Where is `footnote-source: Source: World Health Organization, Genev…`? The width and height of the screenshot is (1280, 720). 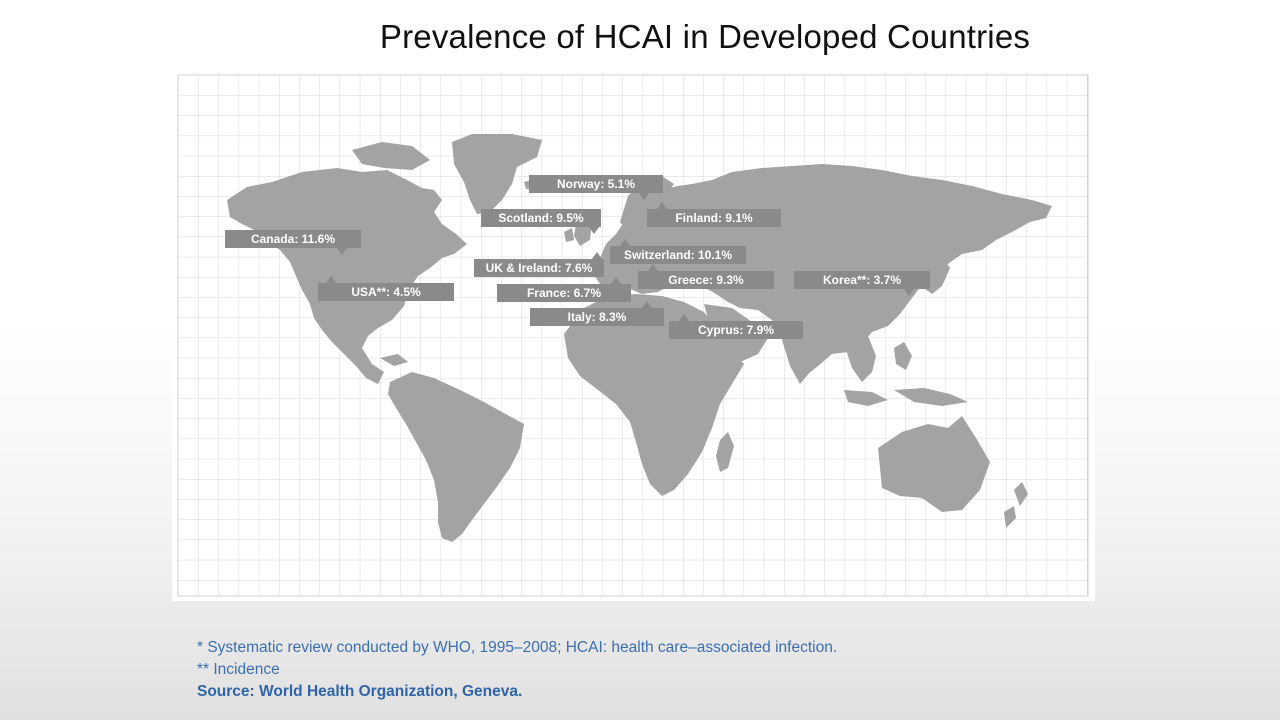 footnote-source: Source: World Health Organization, Genev… is located at coordinates (360, 691).